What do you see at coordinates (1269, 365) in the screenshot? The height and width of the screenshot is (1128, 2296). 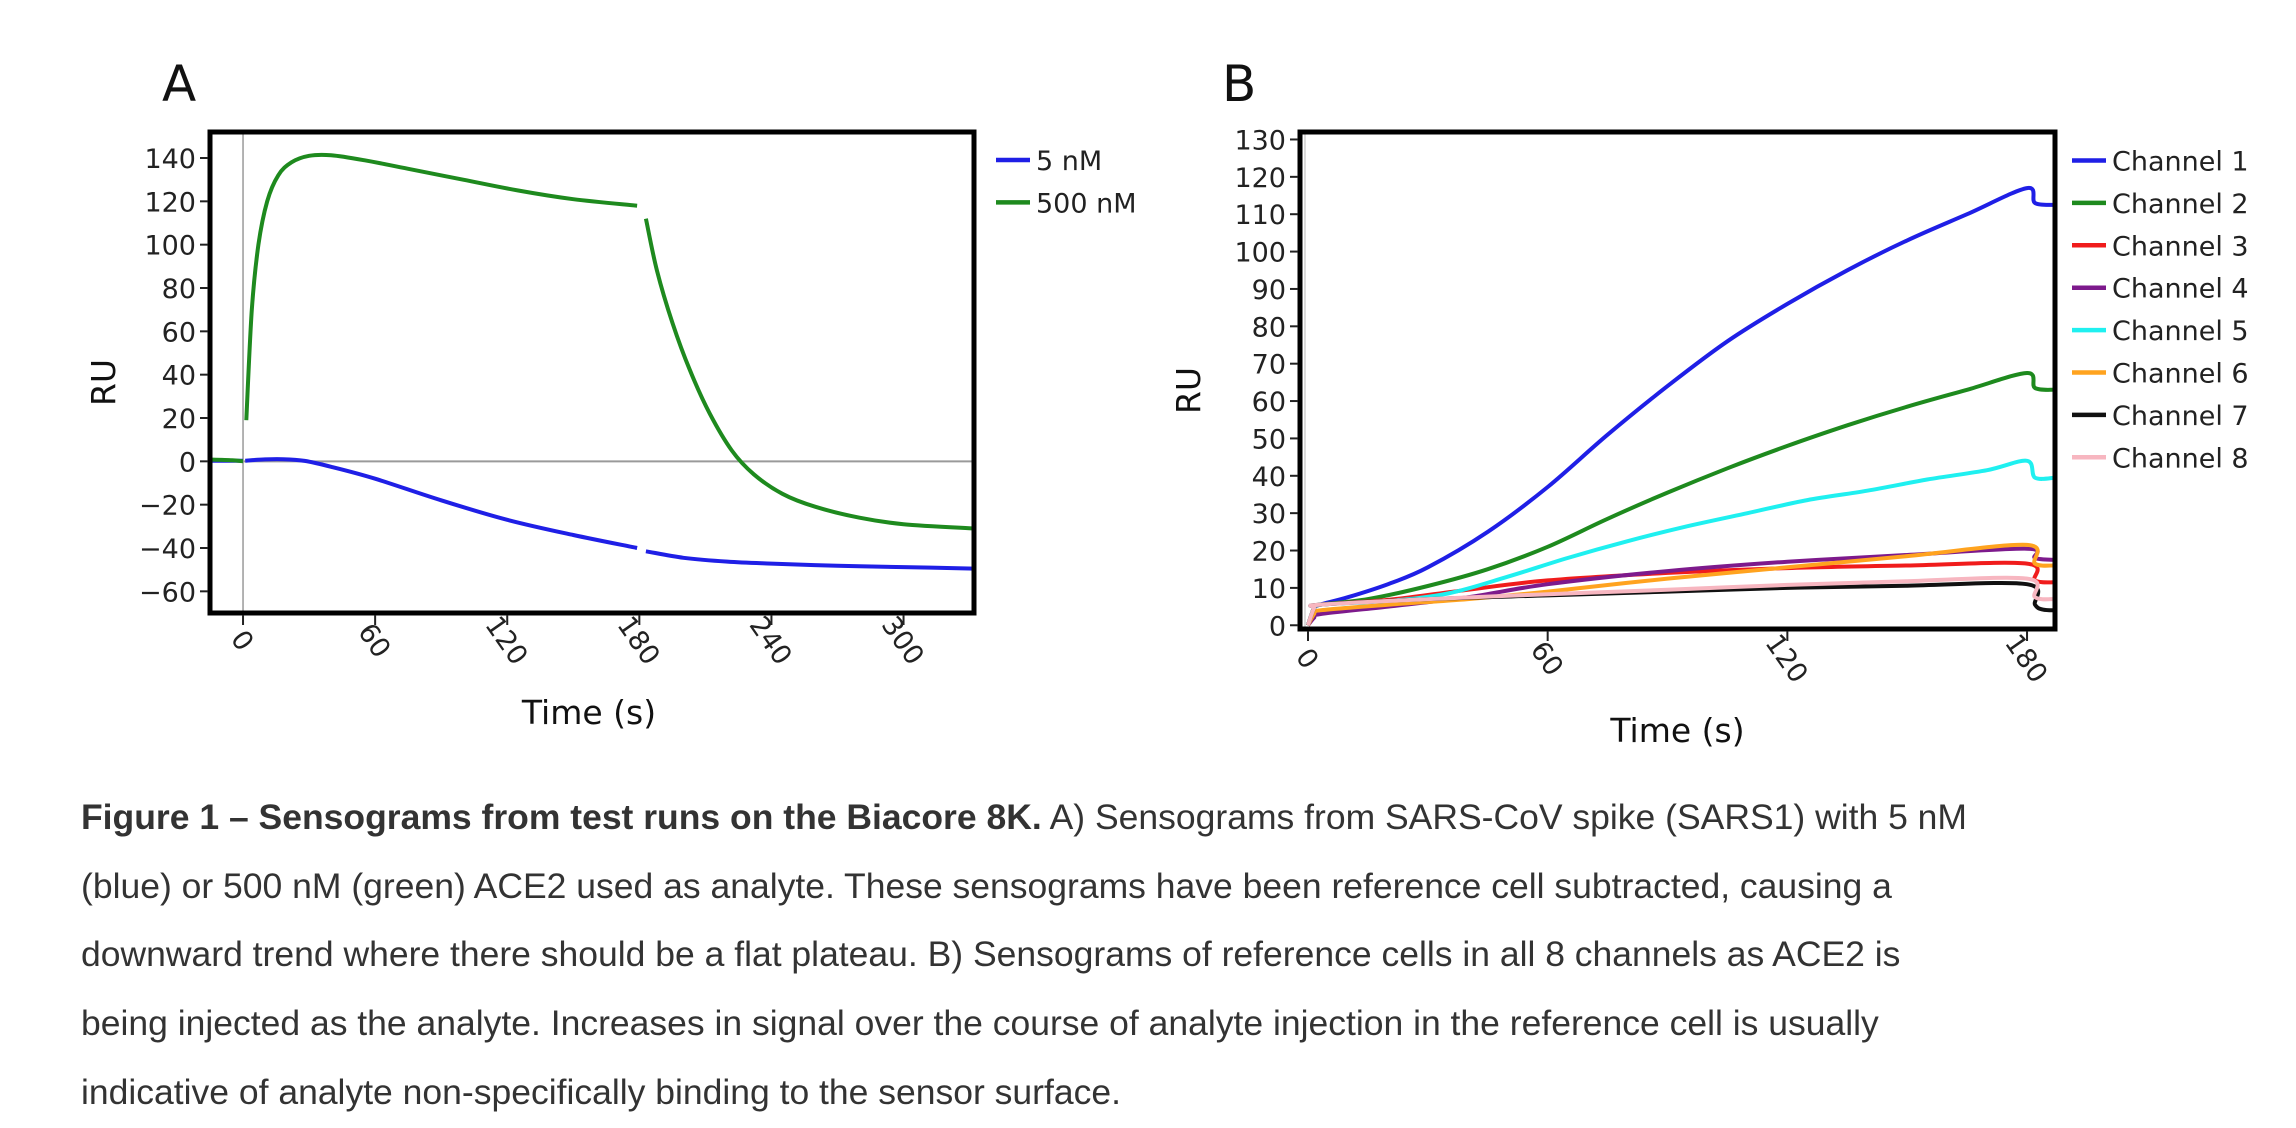 I see `y-tick-label: 70` at bounding box center [1269, 365].